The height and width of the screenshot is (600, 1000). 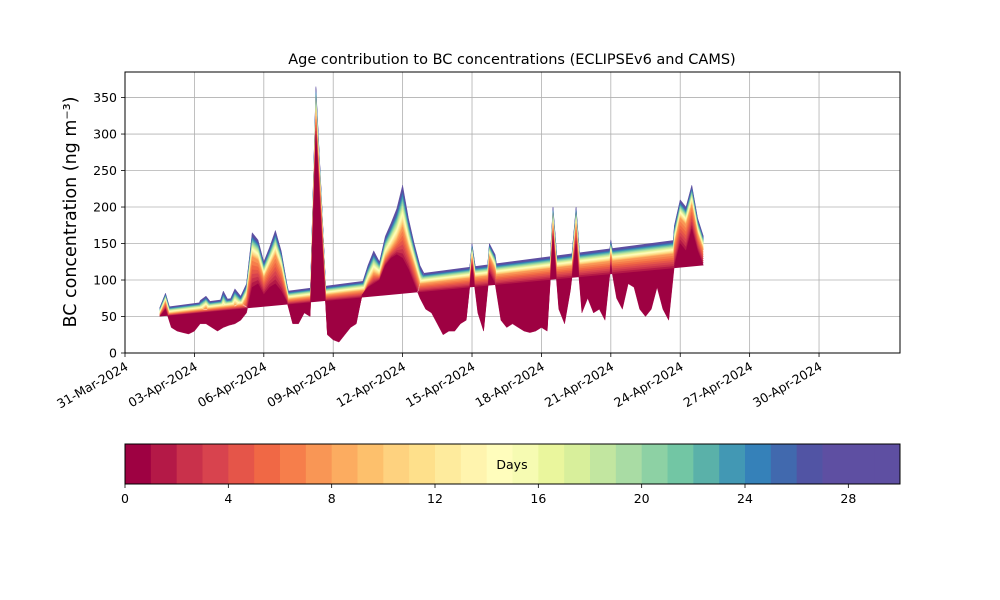 I want to click on x-tick-label: 03-Apr-2024, so click(x=162, y=385).